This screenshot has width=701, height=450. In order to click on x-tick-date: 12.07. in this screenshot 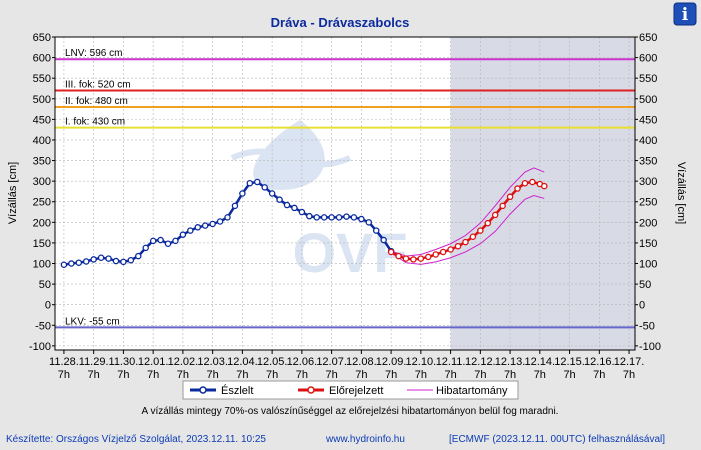, I will do `click(331, 362)`.